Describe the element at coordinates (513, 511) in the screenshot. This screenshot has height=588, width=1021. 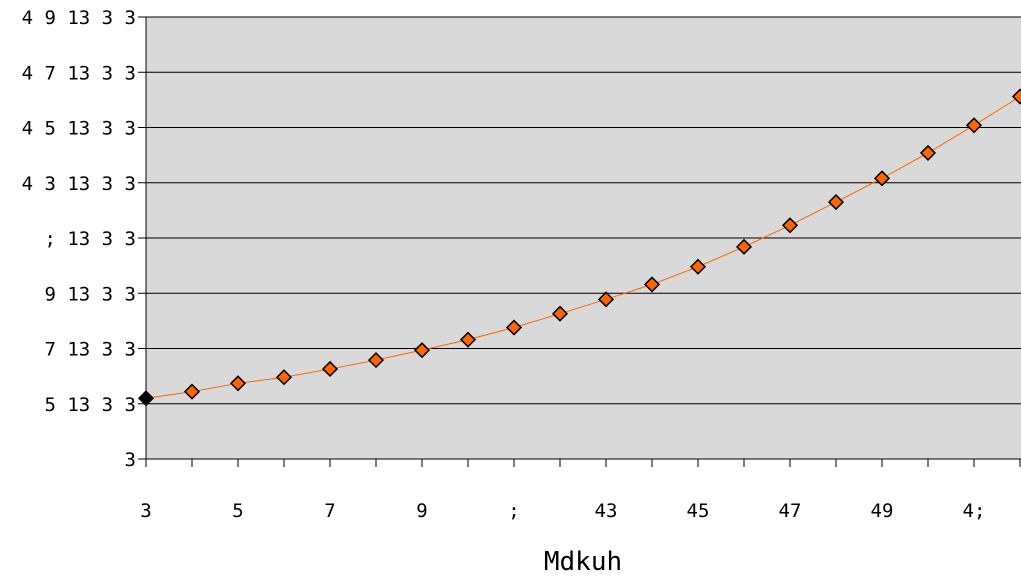
I see `x-tick-label-4: ;` at that location.